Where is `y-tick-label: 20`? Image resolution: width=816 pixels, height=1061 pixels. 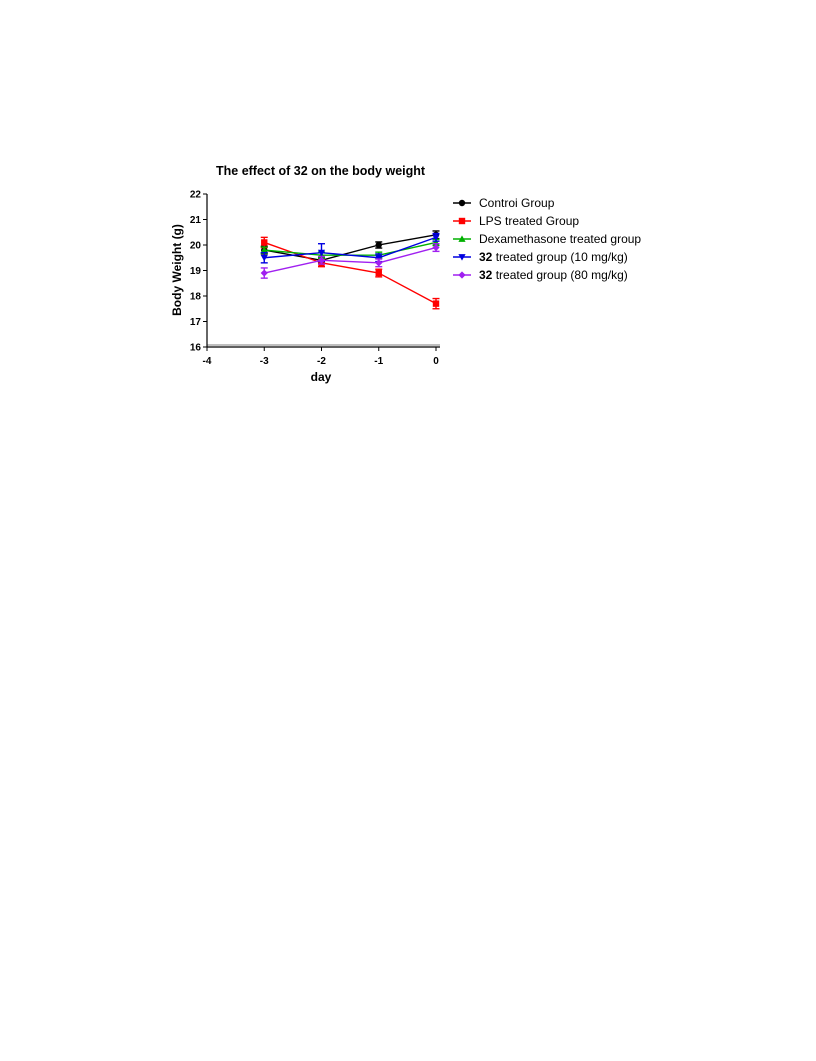
y-tick-label: 20 is located at coordinates (196, 246).